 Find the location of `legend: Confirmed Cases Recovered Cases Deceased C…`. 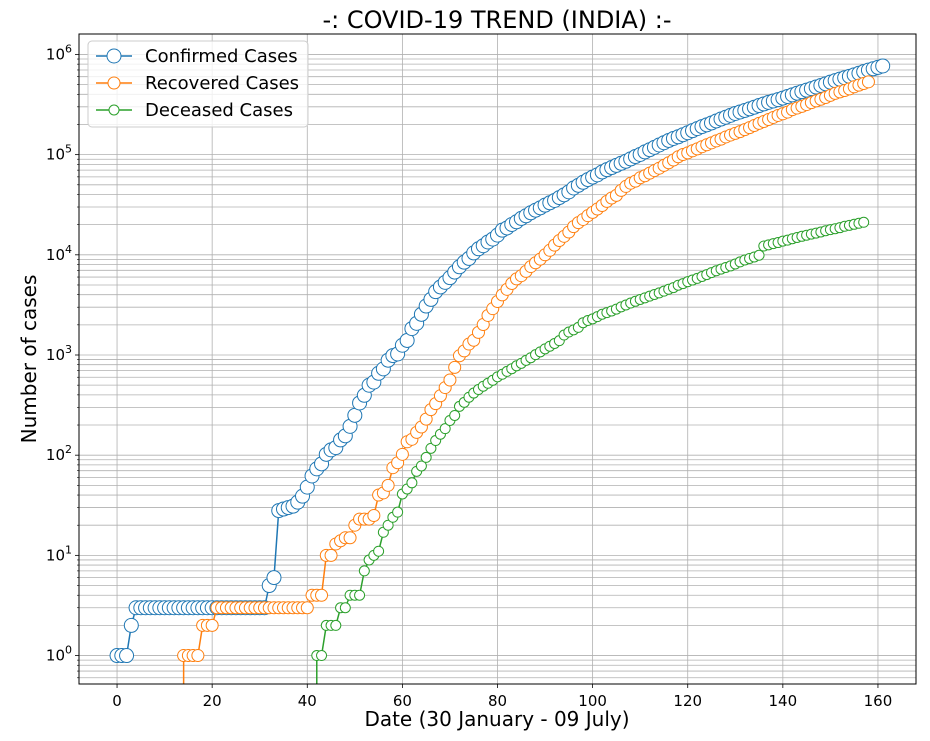

legend: Confirmed Cases Recovered Cases Deceased C… is located at coordinates (198, 84).